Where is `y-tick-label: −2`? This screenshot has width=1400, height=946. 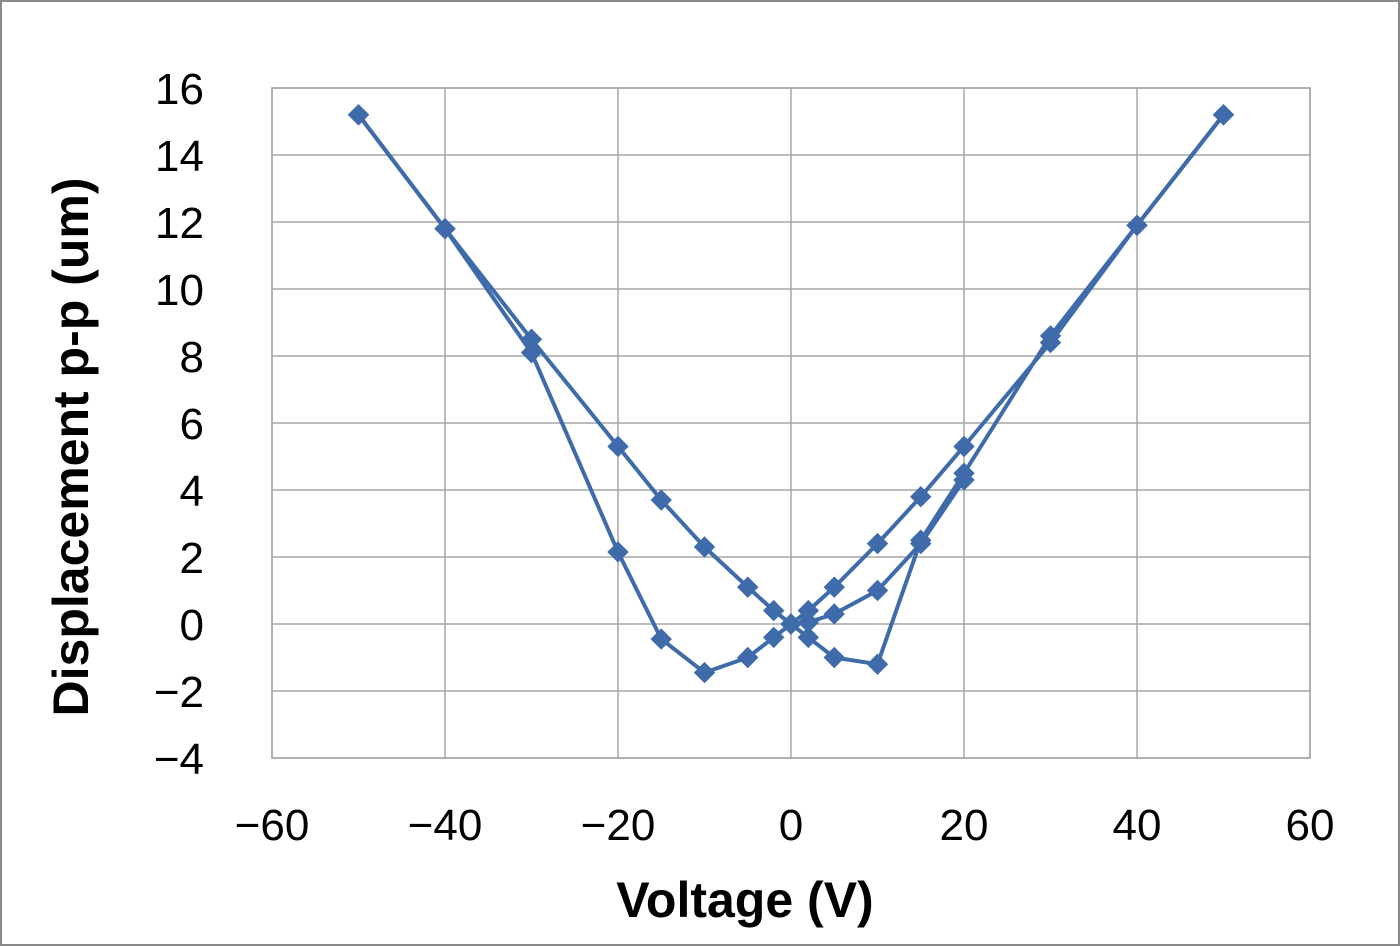 y-tick-label: −2 is located at coordinates (179, 692).